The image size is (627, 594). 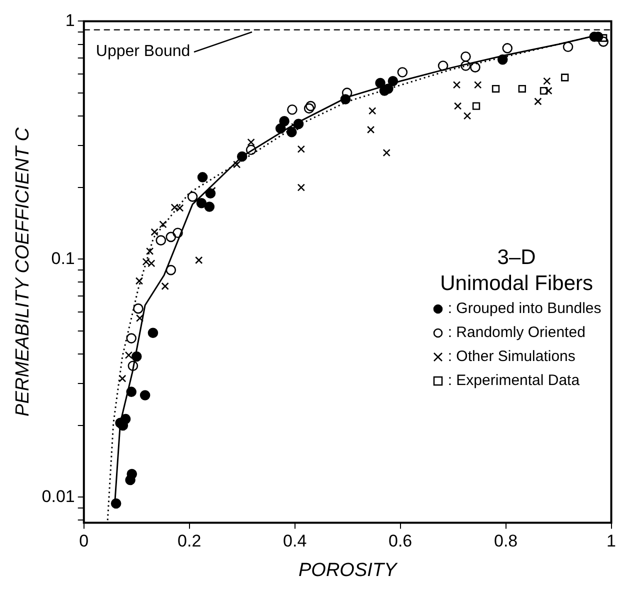 I want to click on legend-label: : Randomly Oriented, so click(x=517, y=332).